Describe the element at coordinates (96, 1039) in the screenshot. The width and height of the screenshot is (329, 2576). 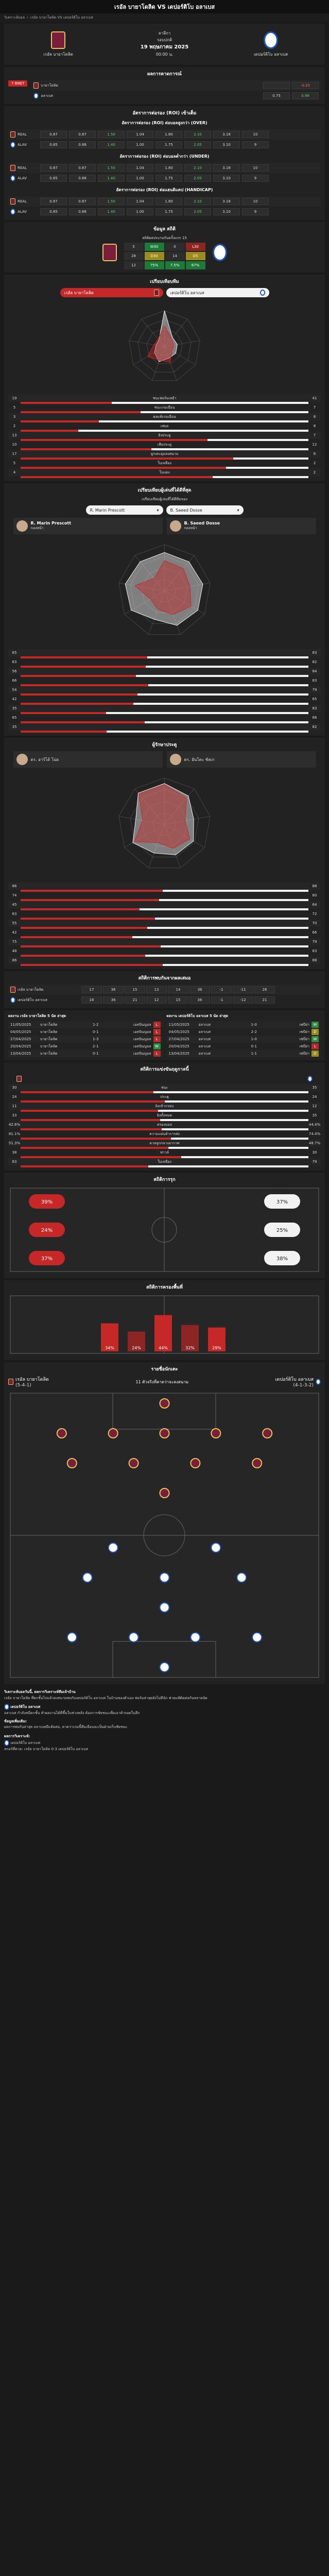
I see `match-score: 1-3` at that location.